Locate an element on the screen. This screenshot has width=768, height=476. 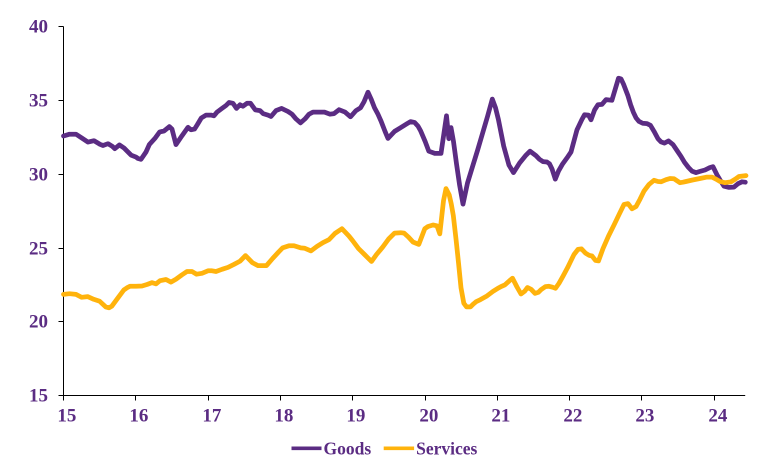
svg-text: 40 is located at coordinates (38, 27).